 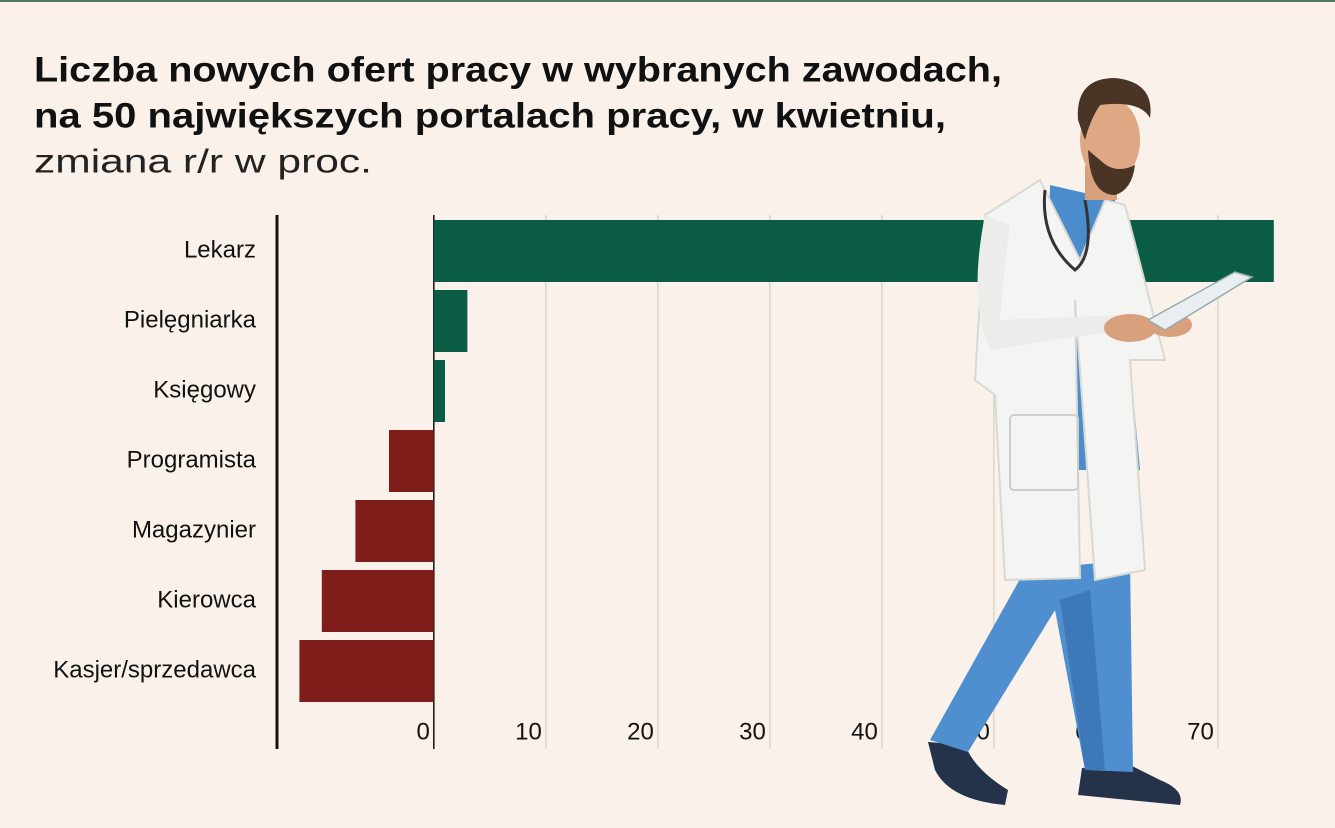 What do you see at coordinates (422, 731) in the screenshot?
I see `x-tick-label: 0` at bounding box center [422, 731].